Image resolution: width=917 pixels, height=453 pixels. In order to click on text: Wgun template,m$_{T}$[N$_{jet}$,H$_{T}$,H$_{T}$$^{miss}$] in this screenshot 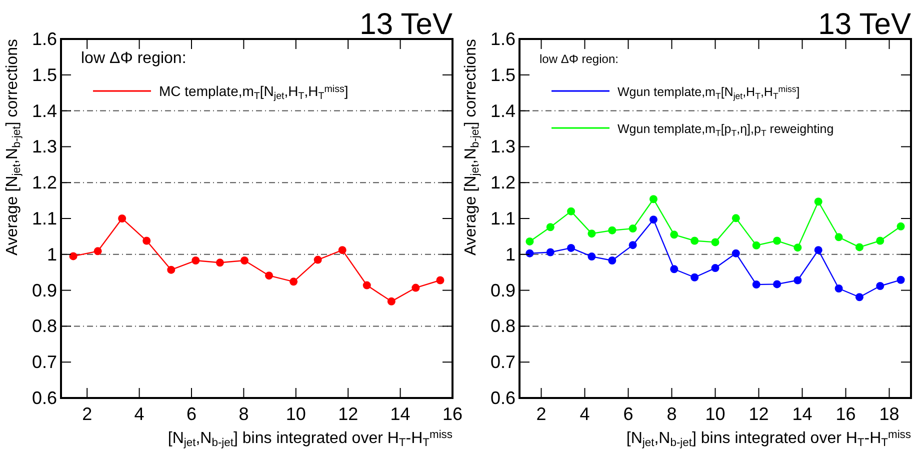, I will do `click(709, 92)`.